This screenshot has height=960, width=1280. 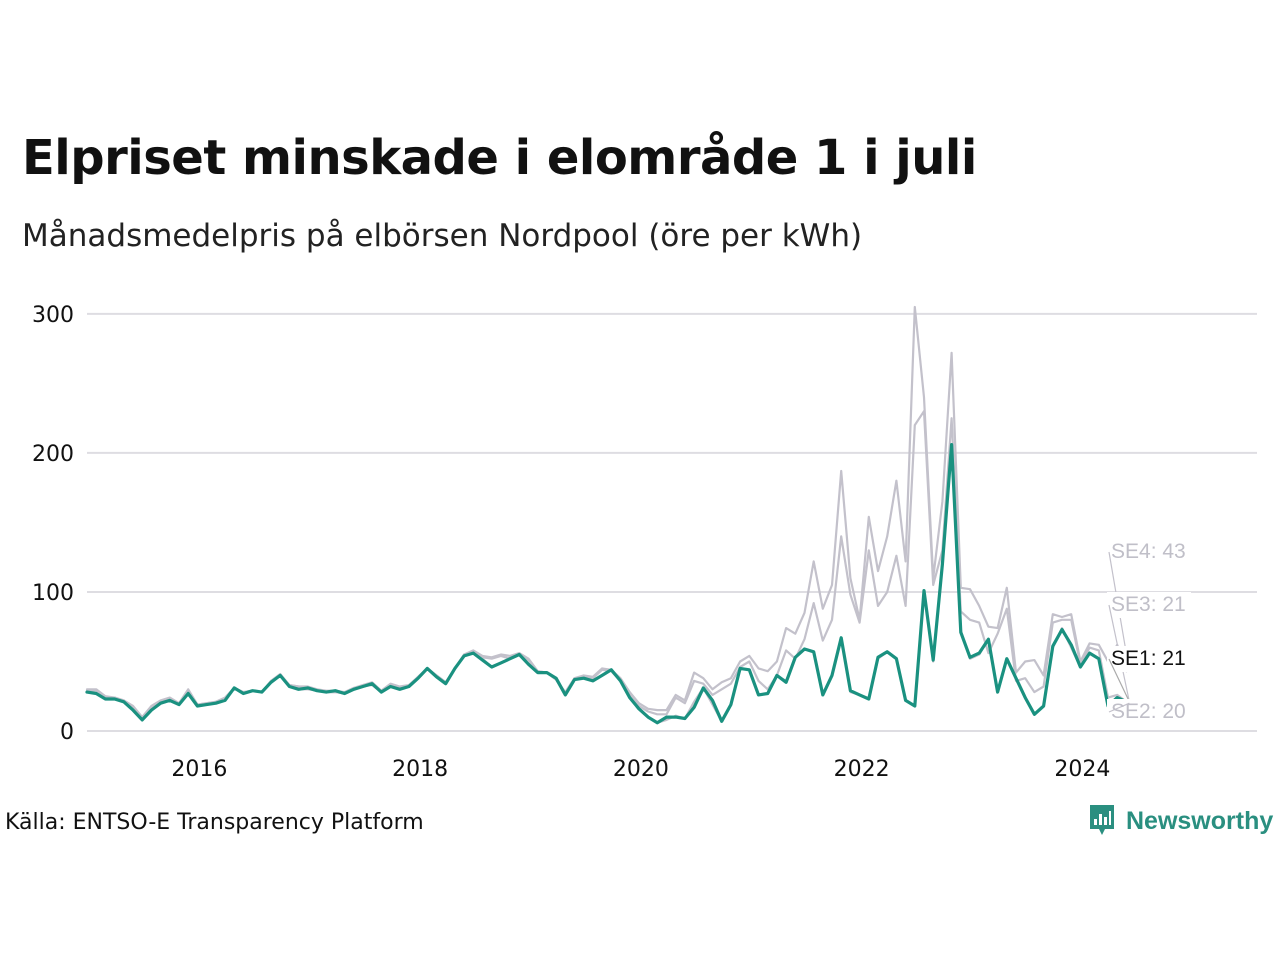 I want to click on x-tick-label: 2022, so click(x=862, y=769).